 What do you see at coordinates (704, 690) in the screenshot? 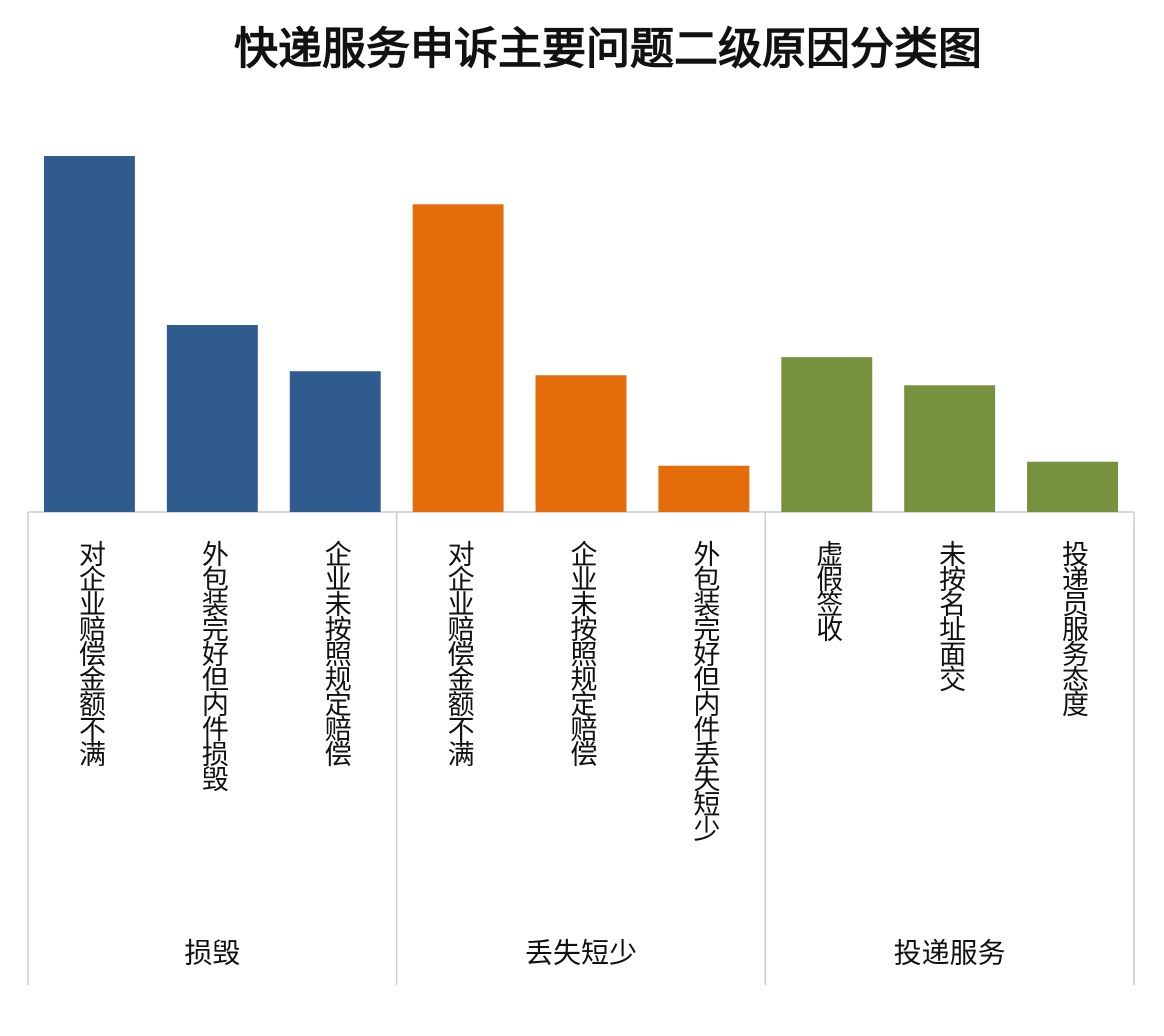
I see `x-tick-label: 外包装完好但内件丢失短少` at bounding box center [704, 690].